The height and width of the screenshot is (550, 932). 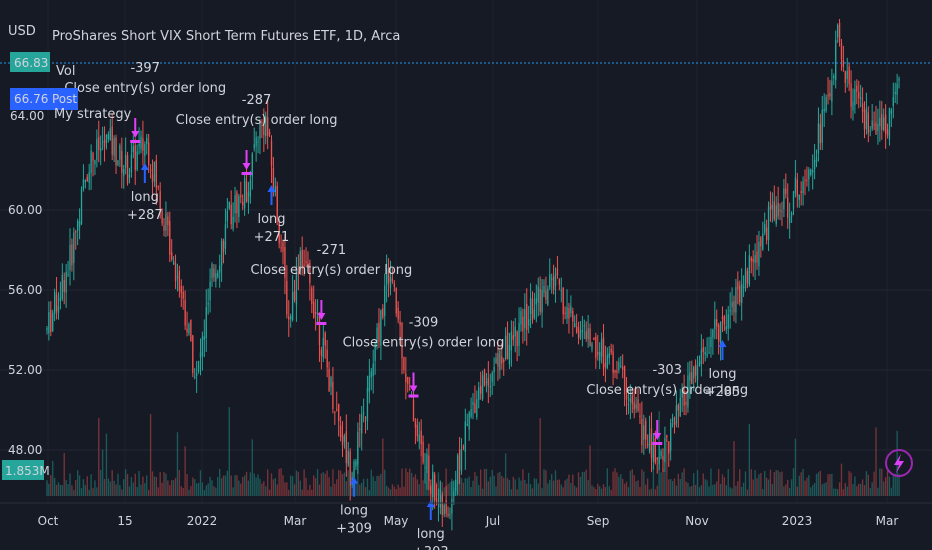 I want to click on x-axis: Oct 15 2022 Mar May Jul Sep Nov 2023 Mar, so click(x=468, y=521).